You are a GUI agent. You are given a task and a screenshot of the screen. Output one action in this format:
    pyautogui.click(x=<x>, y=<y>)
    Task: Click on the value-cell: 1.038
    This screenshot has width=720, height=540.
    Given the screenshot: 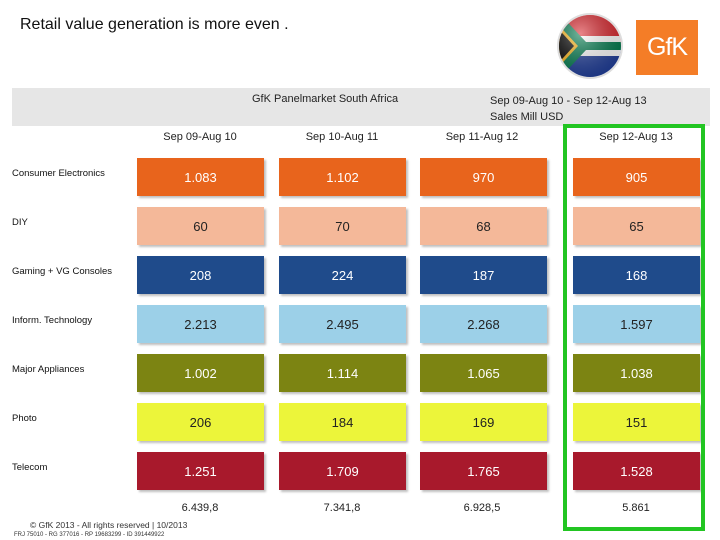 What is the action you would take?
    pyautogui.click(x=636, y=373)
    